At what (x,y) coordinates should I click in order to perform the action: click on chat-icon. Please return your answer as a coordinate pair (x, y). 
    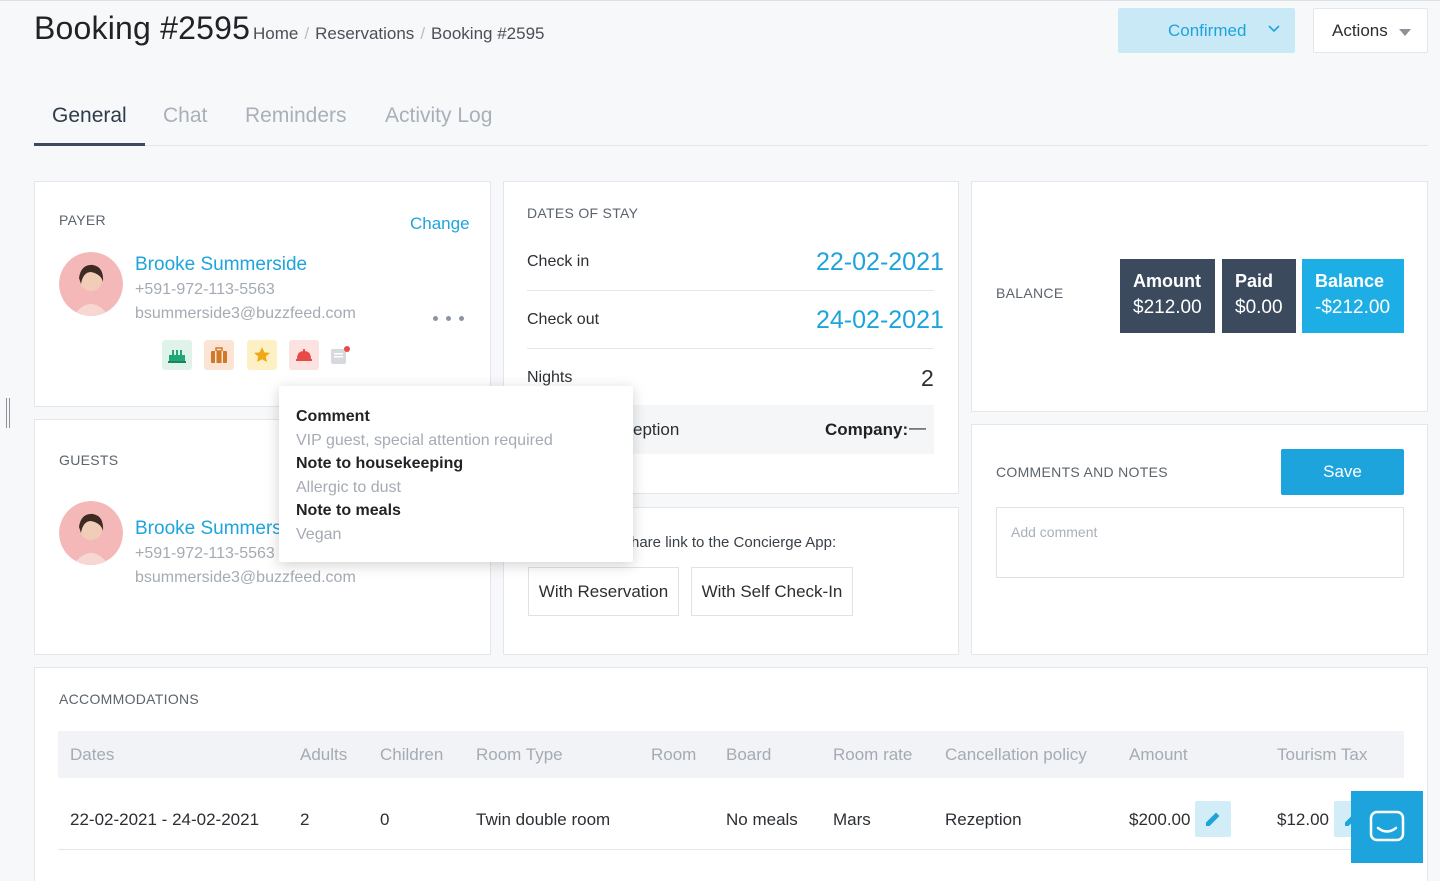
    Looking at the image, I should click on (1387, 826).